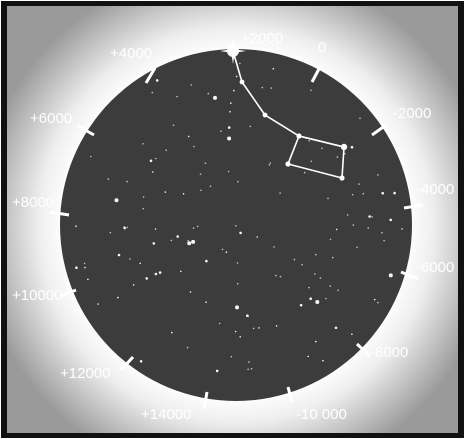 The width and height of the screenshot is (465, 439). I want to click on tick-label-plus-4000: +4000, so click(131, 53).